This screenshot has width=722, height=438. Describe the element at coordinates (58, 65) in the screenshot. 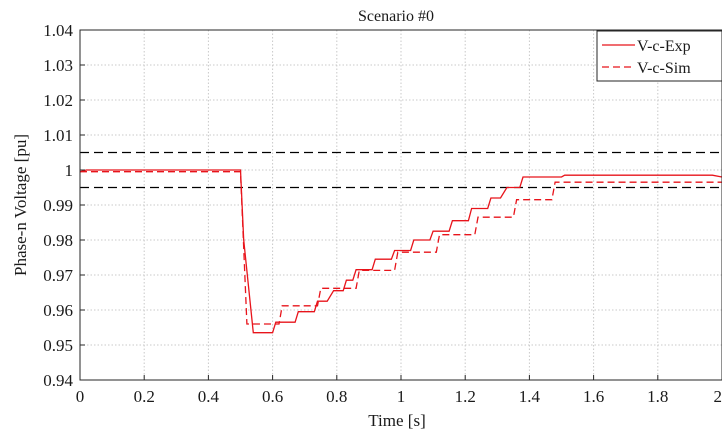

I see `y-tick-label: 1.03` at that location.